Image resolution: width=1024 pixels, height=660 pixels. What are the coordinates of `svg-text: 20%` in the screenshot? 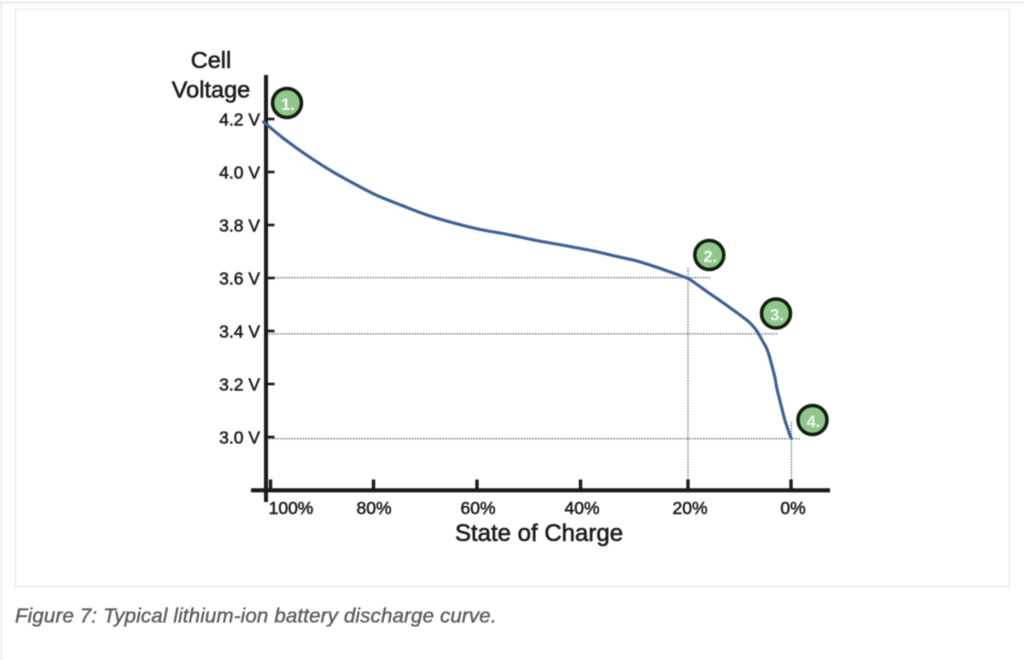 It's located at (689, 508).